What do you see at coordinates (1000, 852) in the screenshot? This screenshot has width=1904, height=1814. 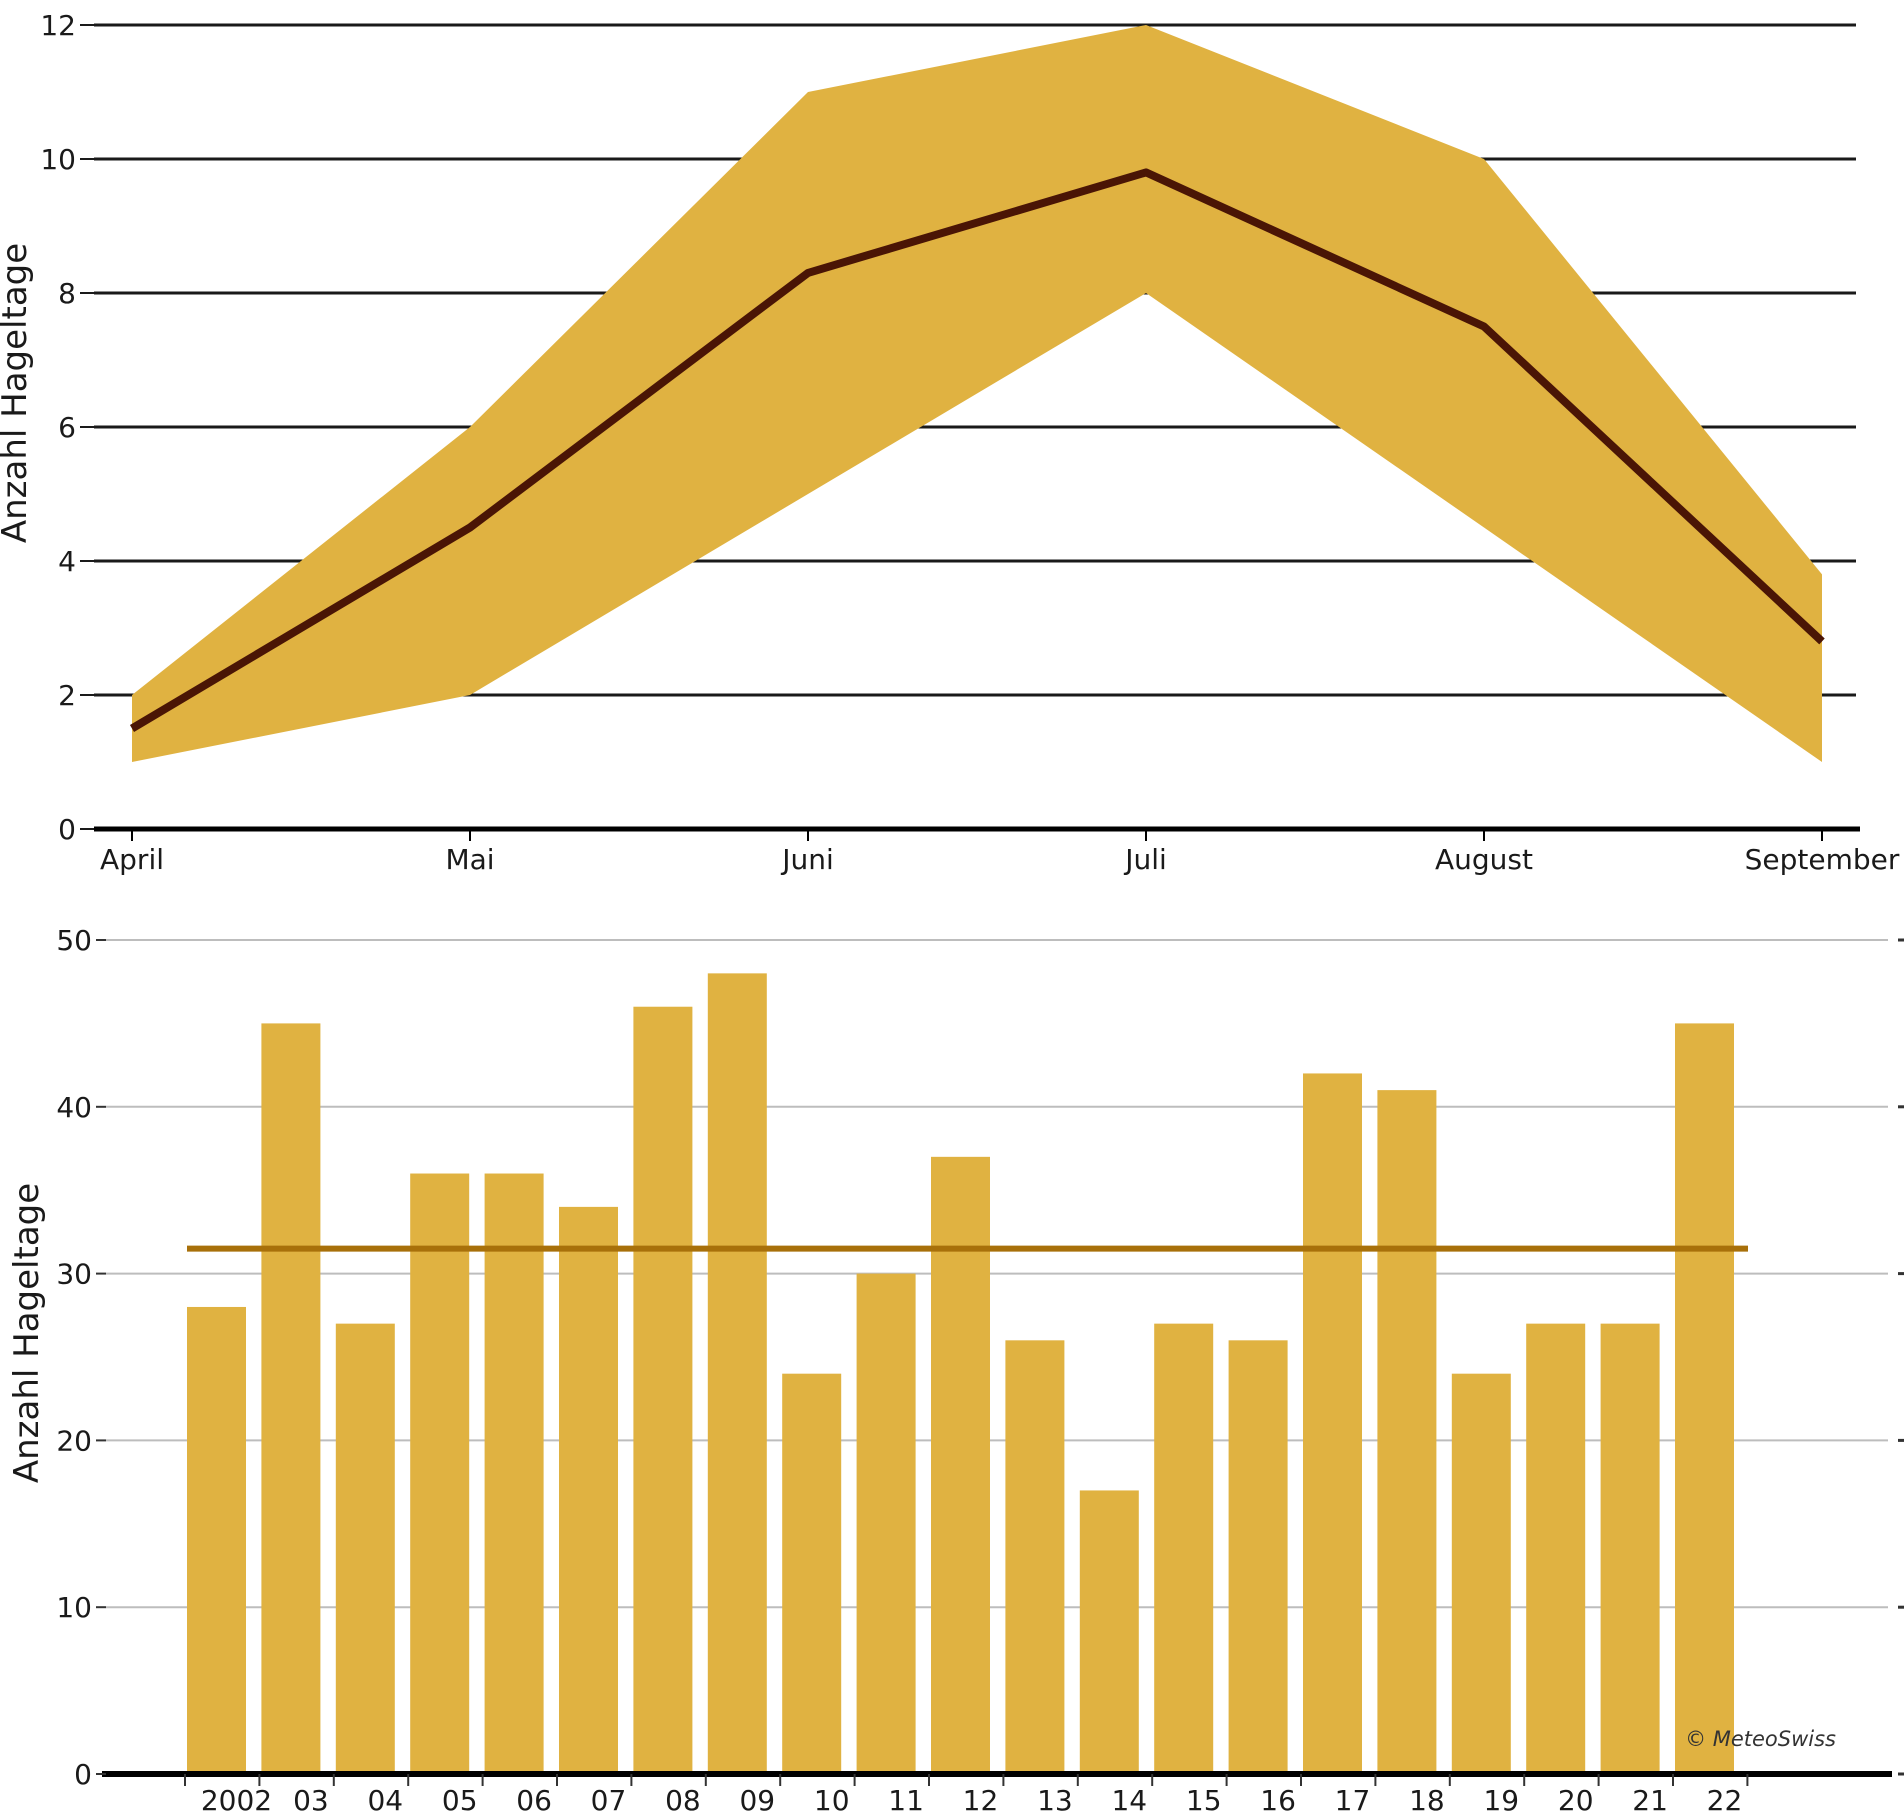 I see `top-chart-x-tick-labels: April Mai Juni Juli August September` at bounding box center [1000, 852].